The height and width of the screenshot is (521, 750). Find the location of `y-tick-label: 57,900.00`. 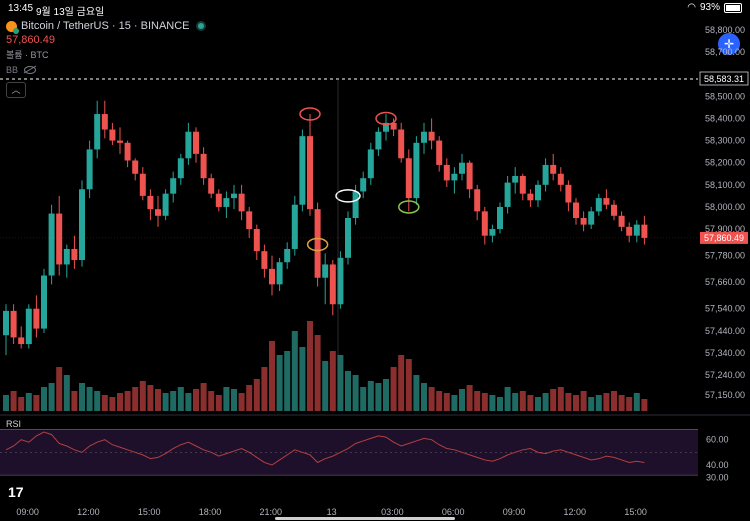

y-tick-label: 57,900.00 is located at coordinates (725, 229).